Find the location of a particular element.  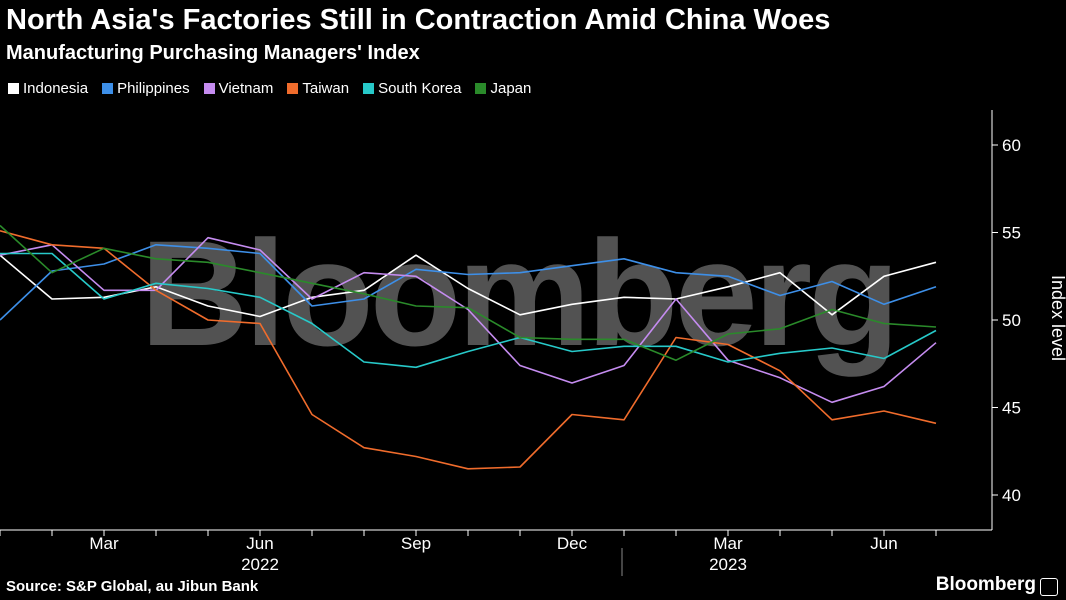

legend-label: South Korea is located at coordinates (420, 88).